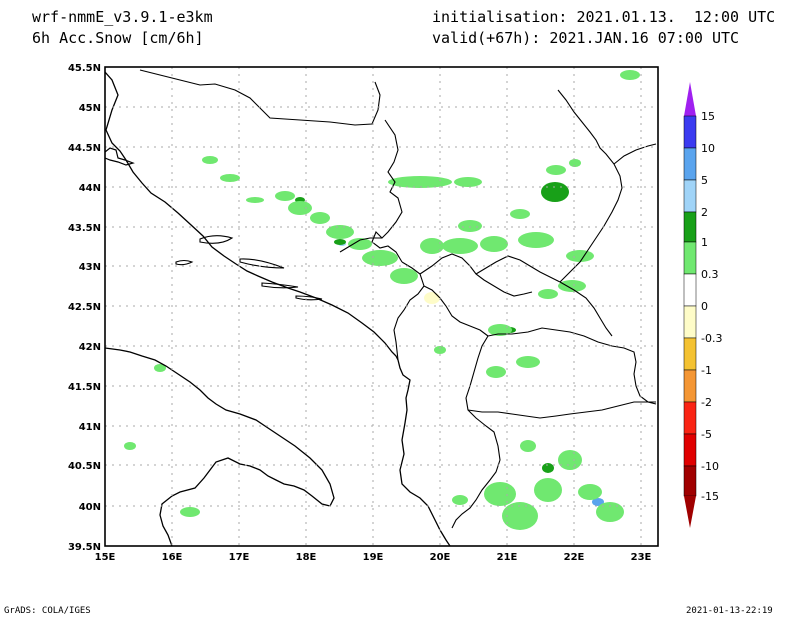  Describe the element at coordinates (711, 338) in the screenshot. I see `colorbar-label: -0.3` at that location.